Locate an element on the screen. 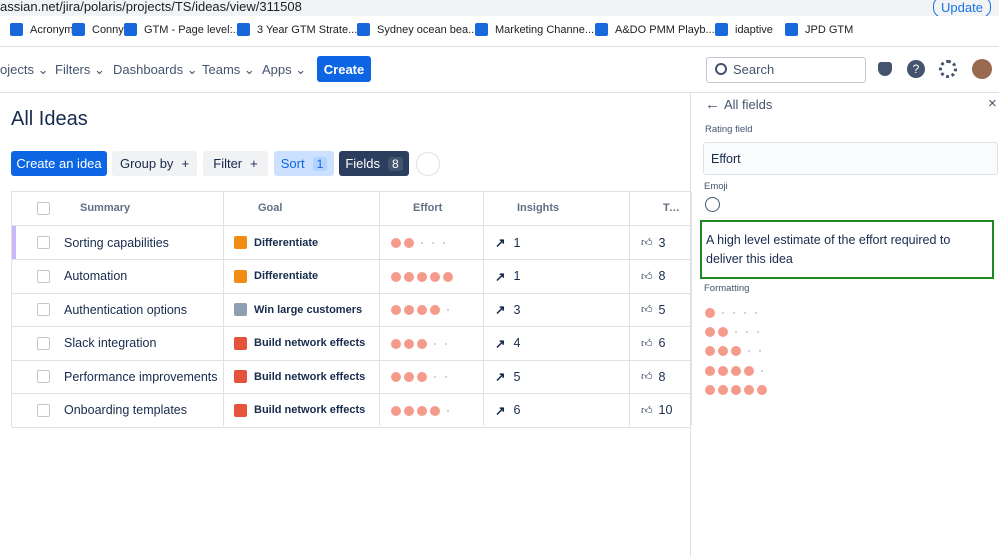 The image size is (999, 557). effort-cell is located at coordinates (421, 376).